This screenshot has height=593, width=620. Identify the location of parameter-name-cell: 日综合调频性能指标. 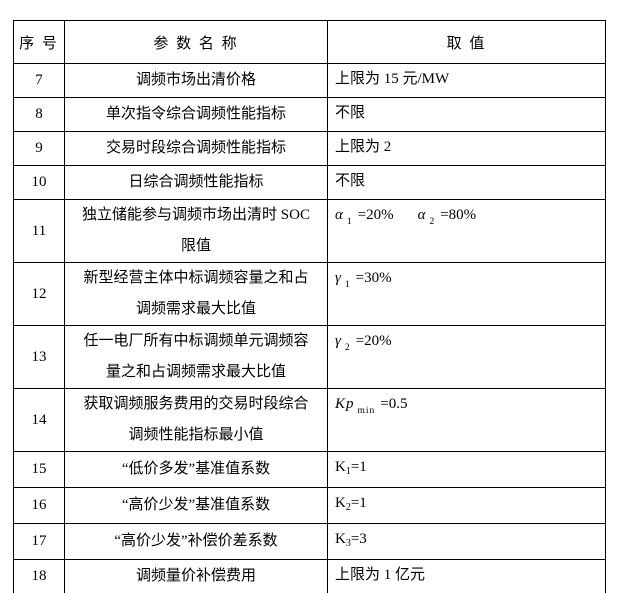
(196, 182).